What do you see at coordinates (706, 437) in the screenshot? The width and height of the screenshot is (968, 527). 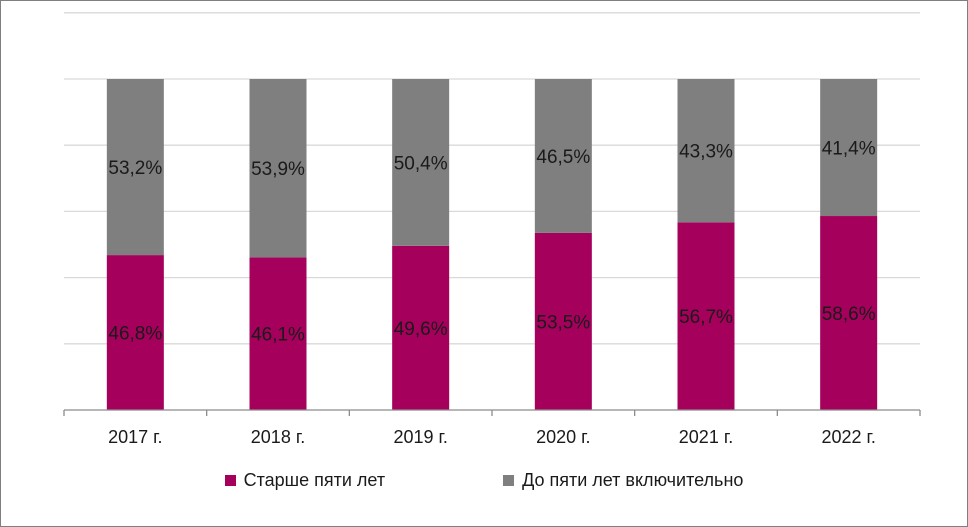 I see `x-tick-label-4: 2021 г.` at bounding box center [706, 437].